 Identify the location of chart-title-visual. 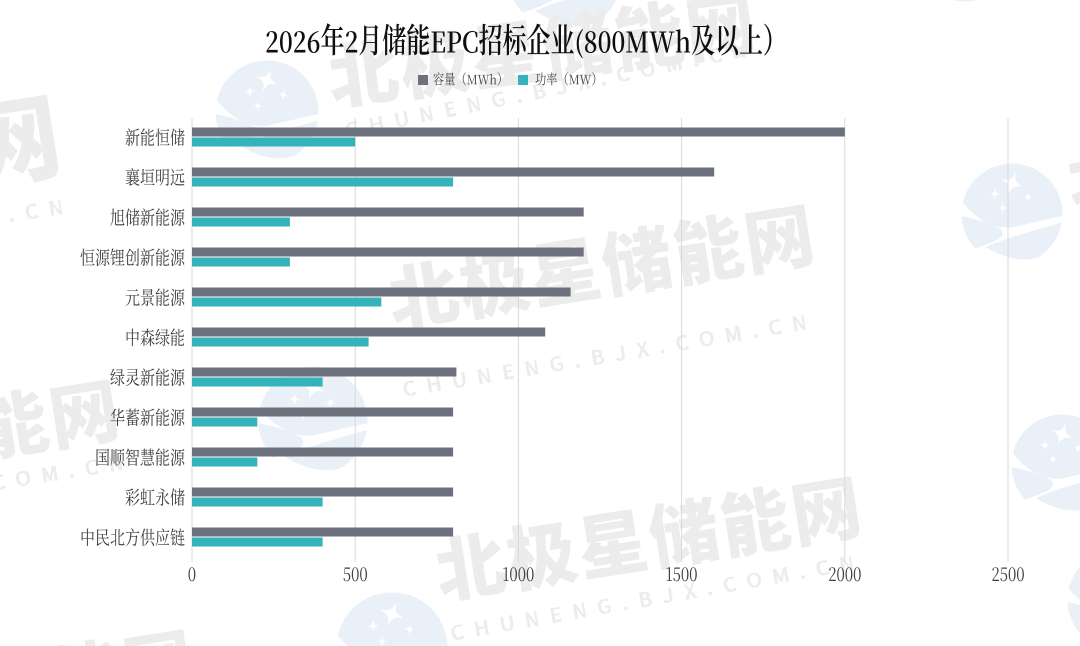
(519, 41).